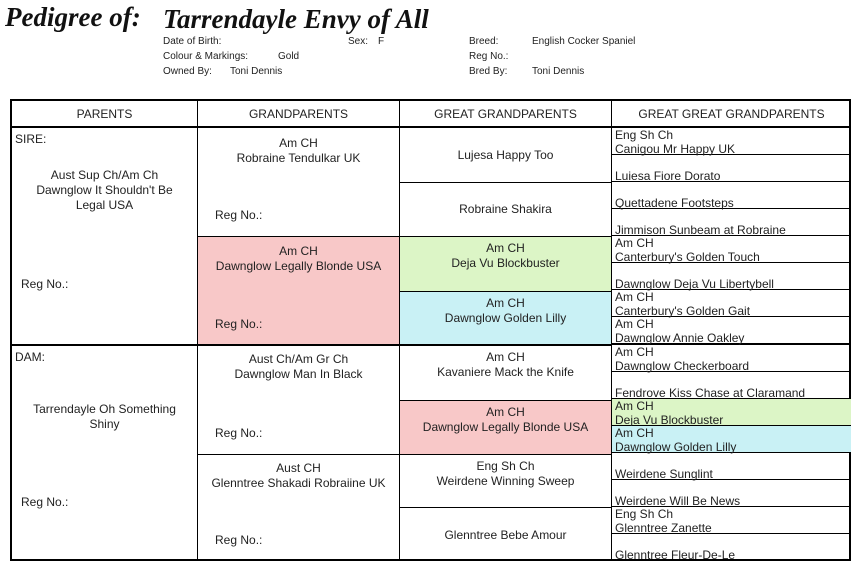  I want to click on grandparent-name: Am CH Dawnglow Legally Blonde USA, so click(298, 258).